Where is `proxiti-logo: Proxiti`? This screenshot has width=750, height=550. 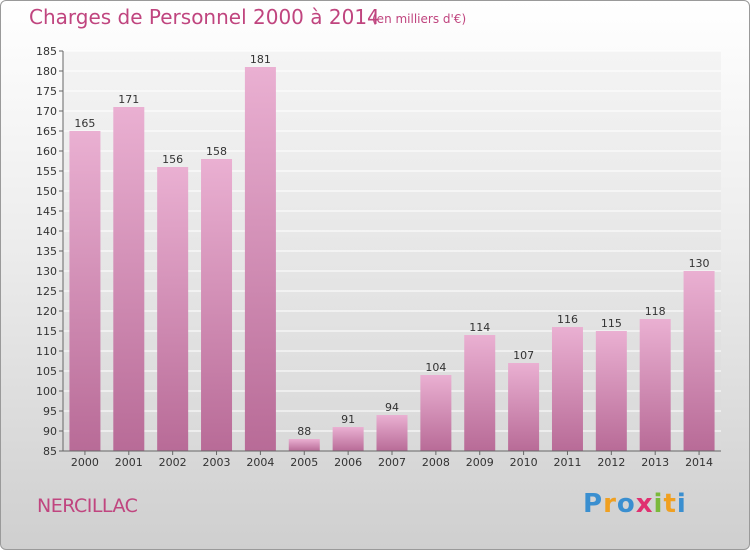
proxiti-logo: Proxiti is located at coordinates (635, 504).